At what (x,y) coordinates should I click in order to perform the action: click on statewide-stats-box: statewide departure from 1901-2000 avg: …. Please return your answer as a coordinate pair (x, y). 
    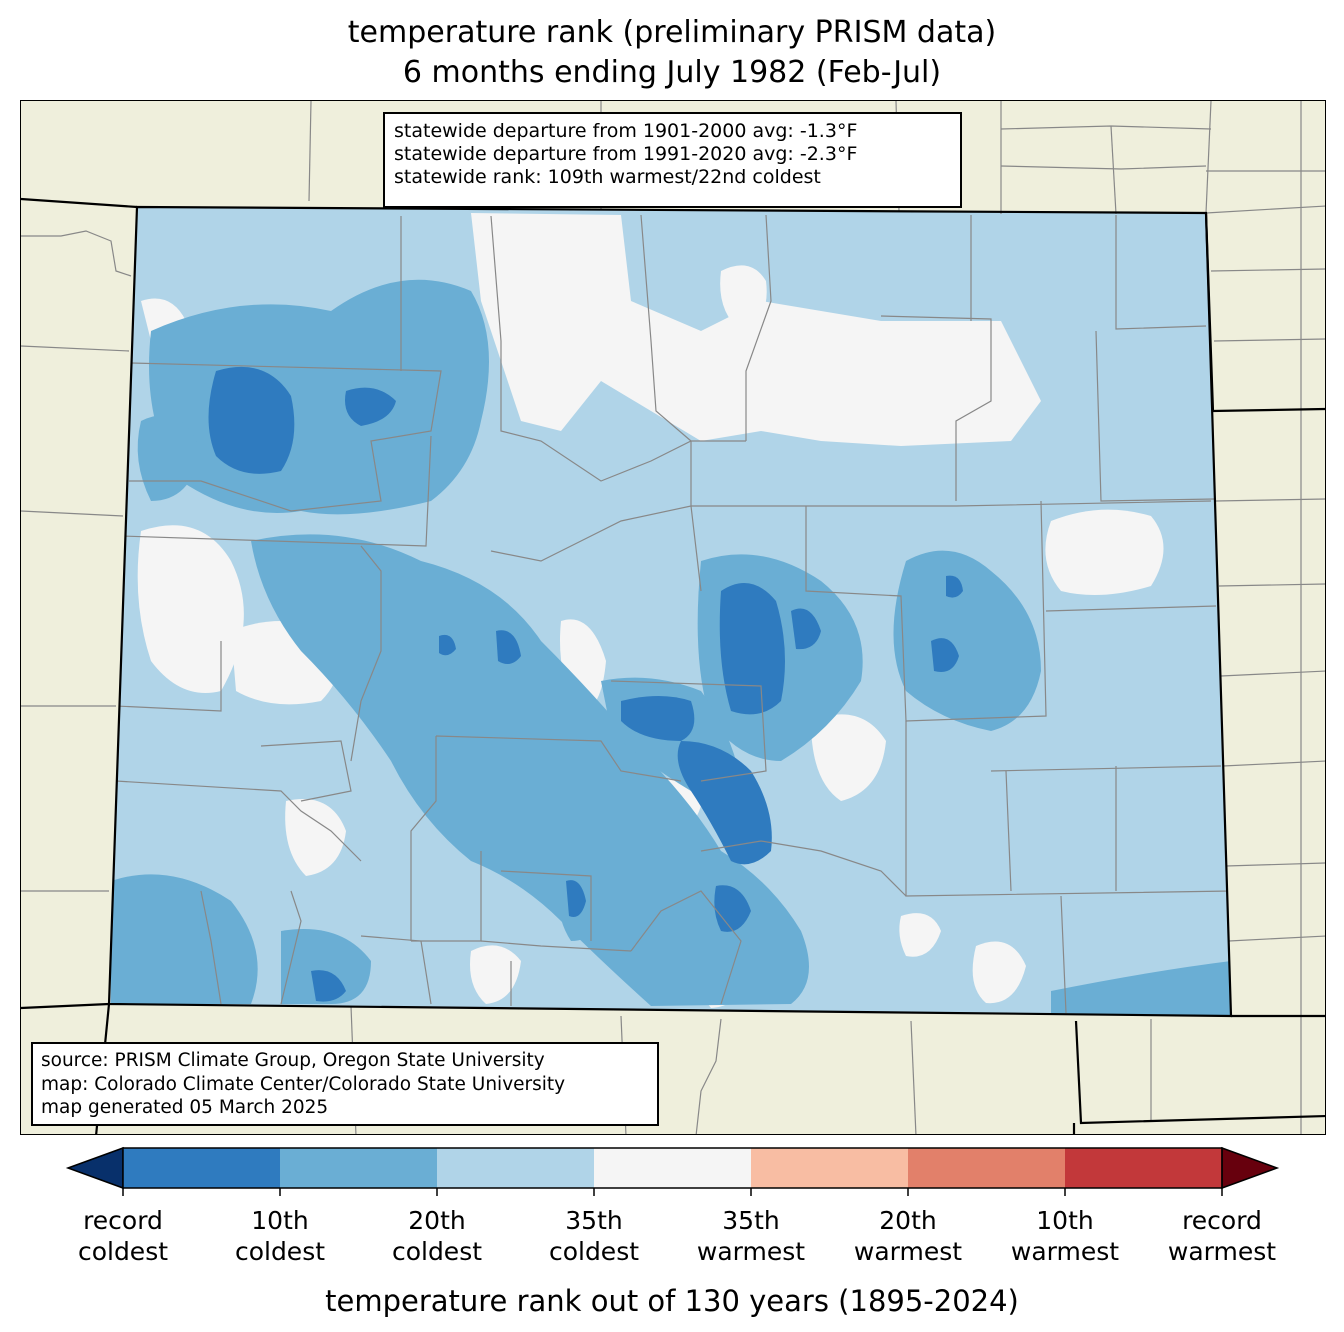
    Looking at the image, I should click on (672, 160).